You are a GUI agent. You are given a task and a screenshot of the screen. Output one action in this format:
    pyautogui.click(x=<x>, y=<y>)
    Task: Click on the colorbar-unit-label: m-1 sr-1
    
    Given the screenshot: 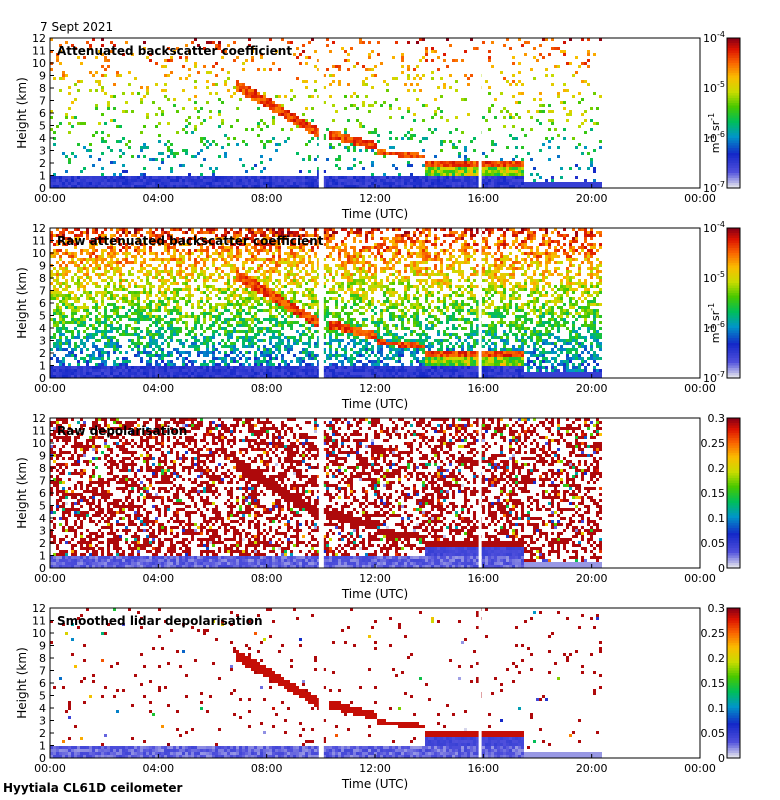 What is the action you would take?
    pyautogui.click(x=714, y=323)
    